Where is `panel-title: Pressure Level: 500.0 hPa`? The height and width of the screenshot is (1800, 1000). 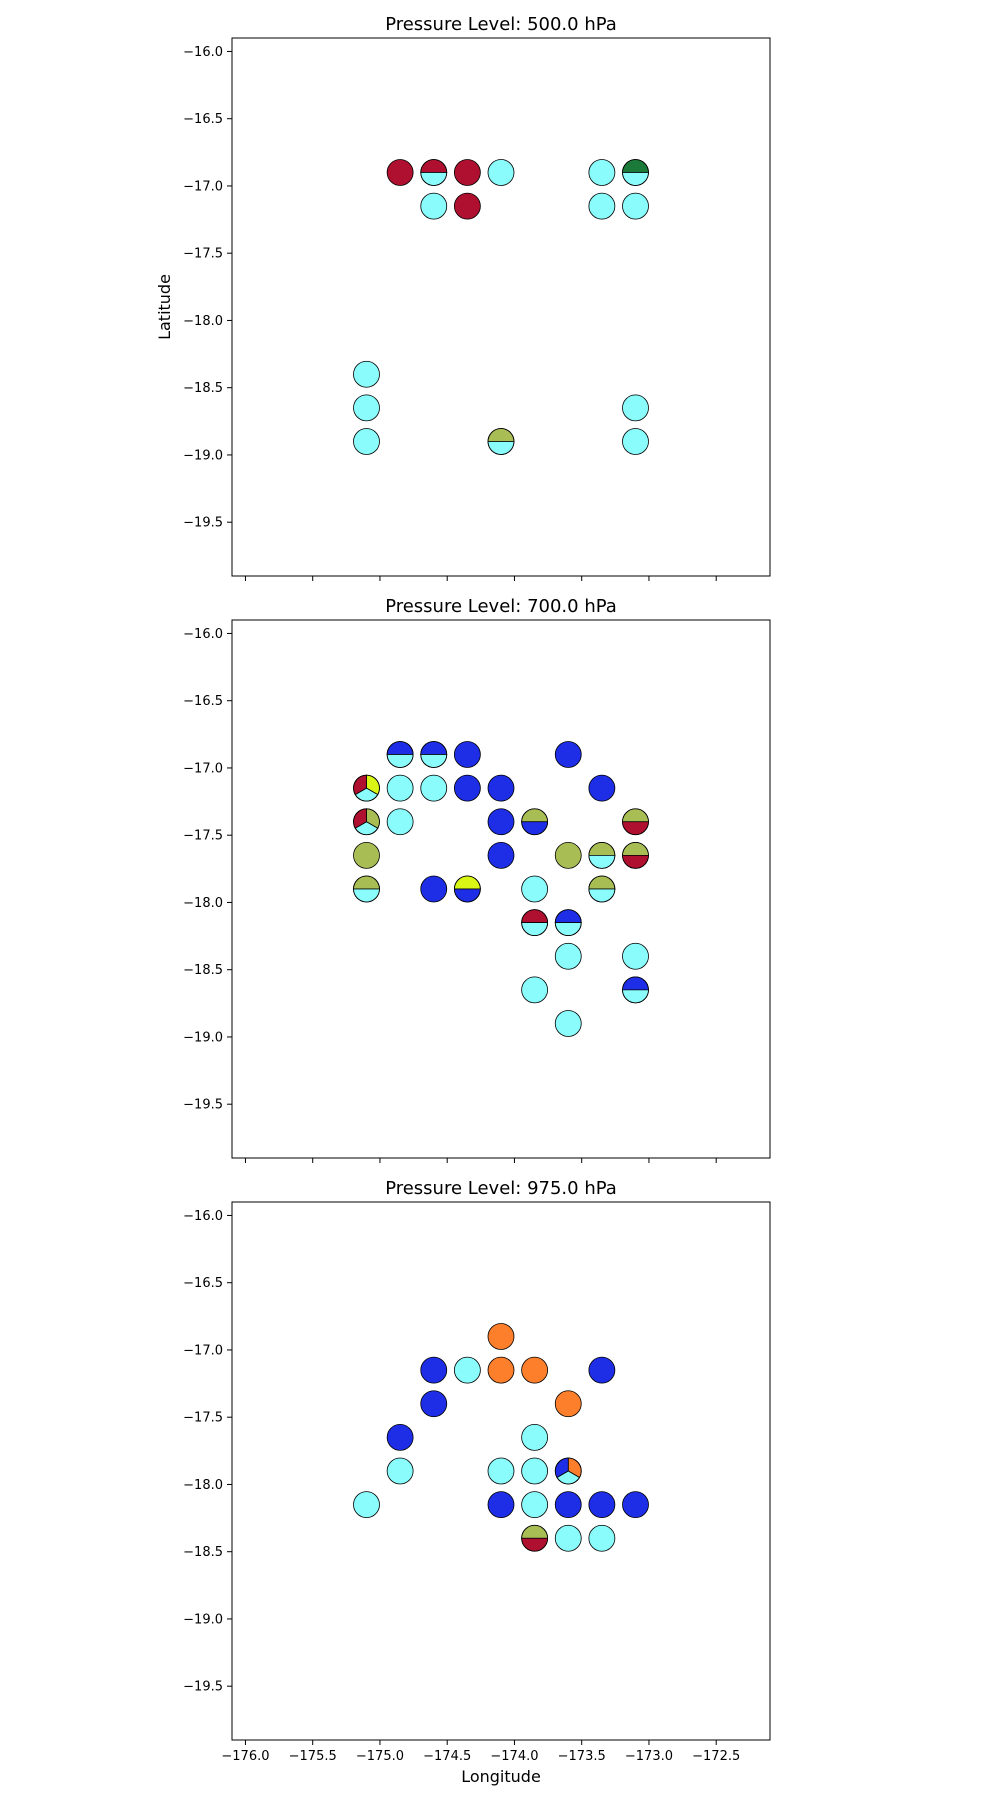 panel-title: Pressure Level: 500.0 hPa is located at coordinates (501, 24).